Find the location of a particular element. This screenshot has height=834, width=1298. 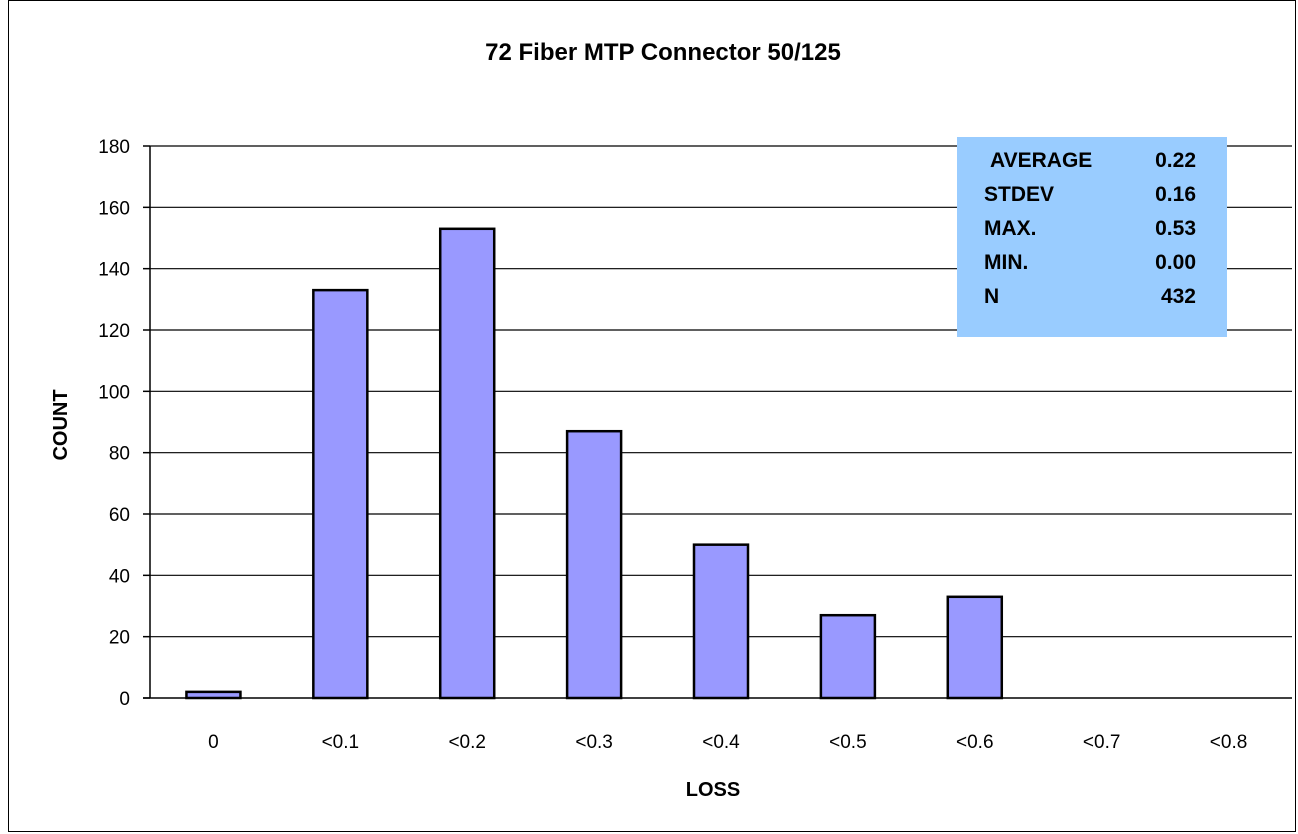

x-tick-label: 0 is located at coordinates (213, 742).